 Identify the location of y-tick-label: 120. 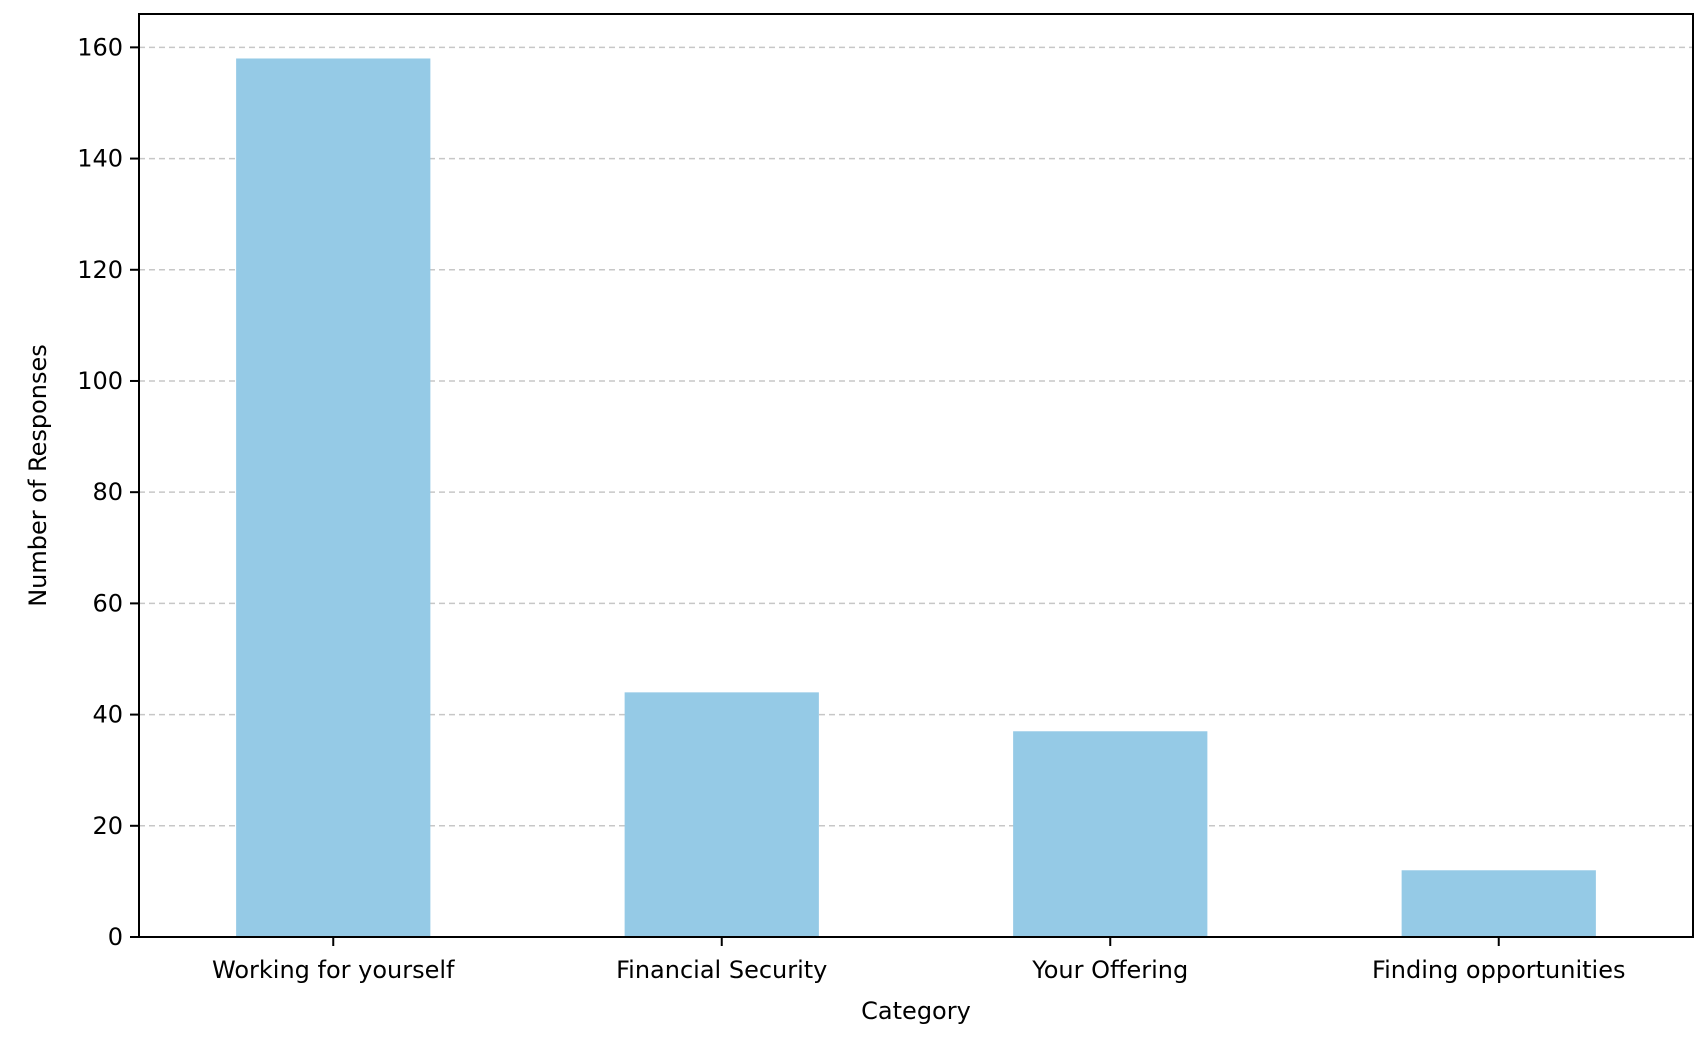
(100, 270).